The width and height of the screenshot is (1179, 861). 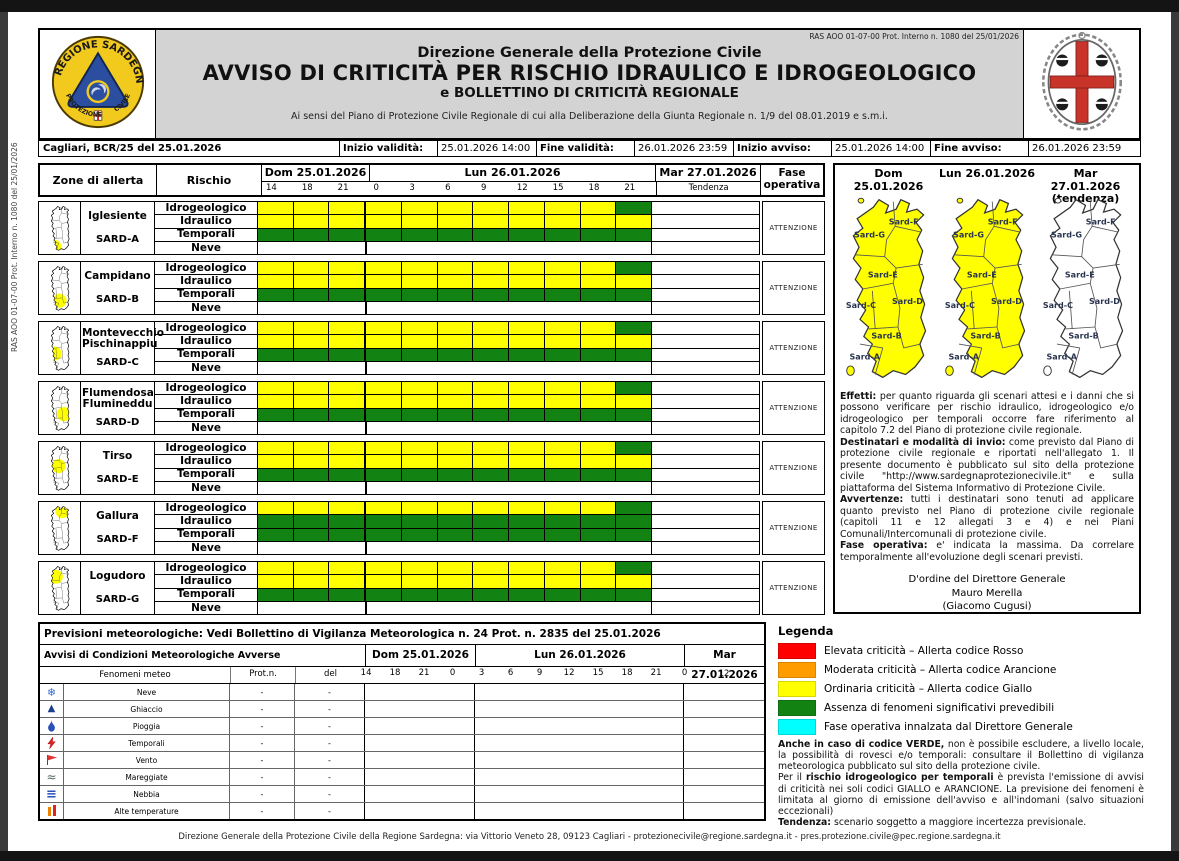 I want to click on weather-hour-tick: 6, so click(x=510, y=673).